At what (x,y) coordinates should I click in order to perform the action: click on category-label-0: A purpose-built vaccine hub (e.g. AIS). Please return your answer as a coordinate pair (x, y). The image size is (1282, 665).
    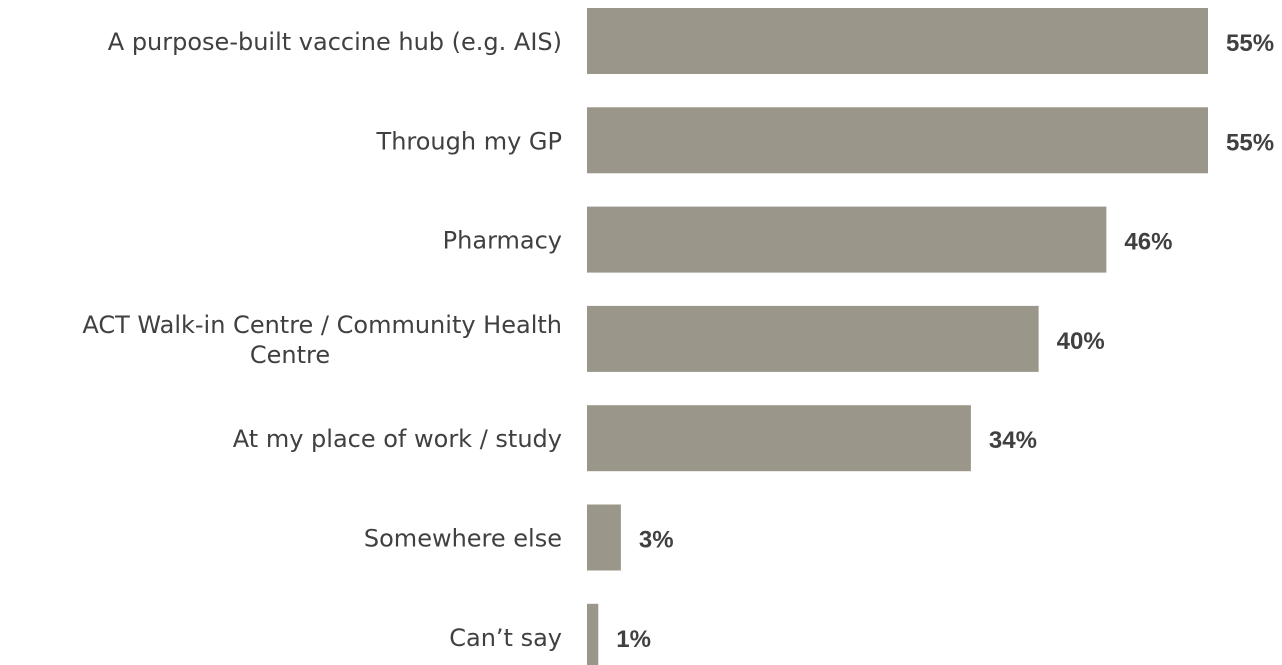
    Looking at the image, I should click on (335, 42).